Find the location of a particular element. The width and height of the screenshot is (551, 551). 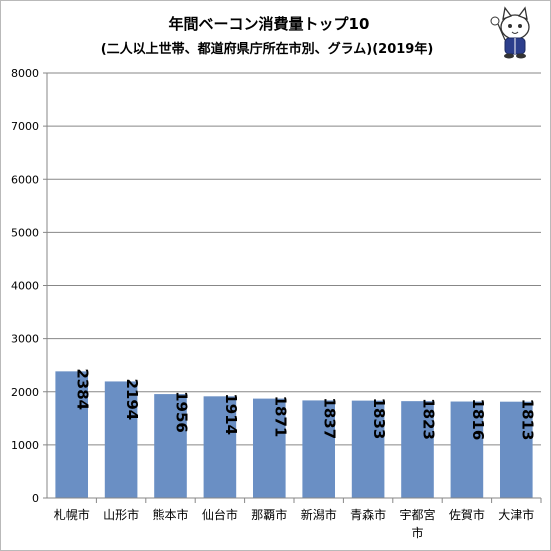

y-tick-label: 2000 is located at coordinates (25, 392).